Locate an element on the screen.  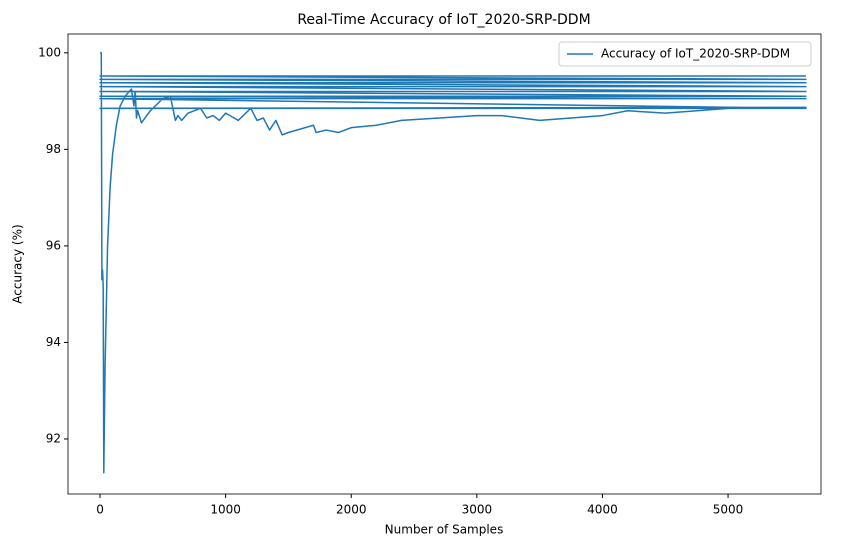
chart-title: Real-Time Accuracy of IoT_2020-SRP-DDM is located at coordinates (443, 20).